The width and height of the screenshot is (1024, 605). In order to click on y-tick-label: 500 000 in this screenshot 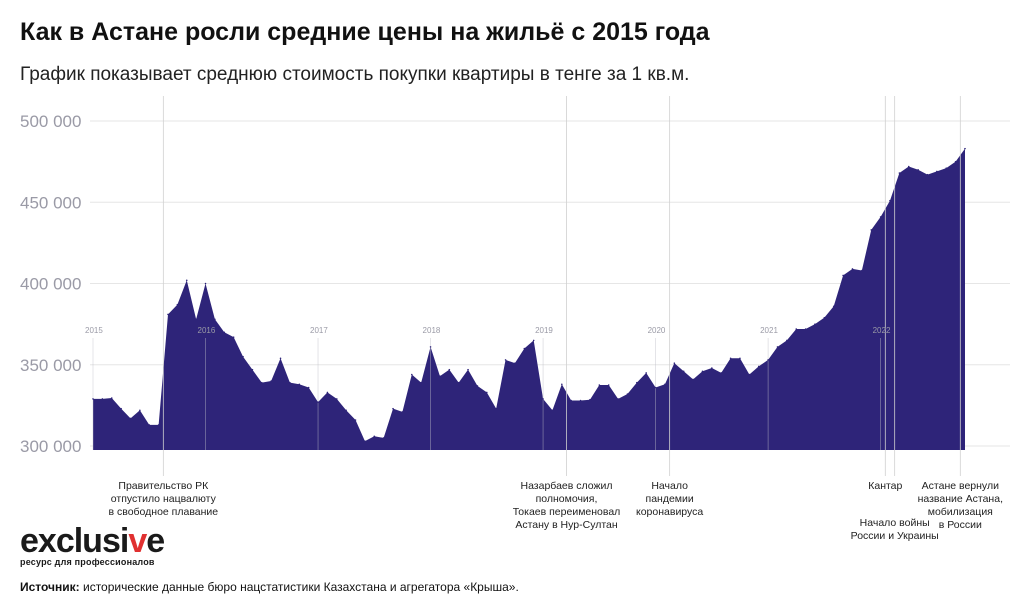, I will do `click(50, 121)`.